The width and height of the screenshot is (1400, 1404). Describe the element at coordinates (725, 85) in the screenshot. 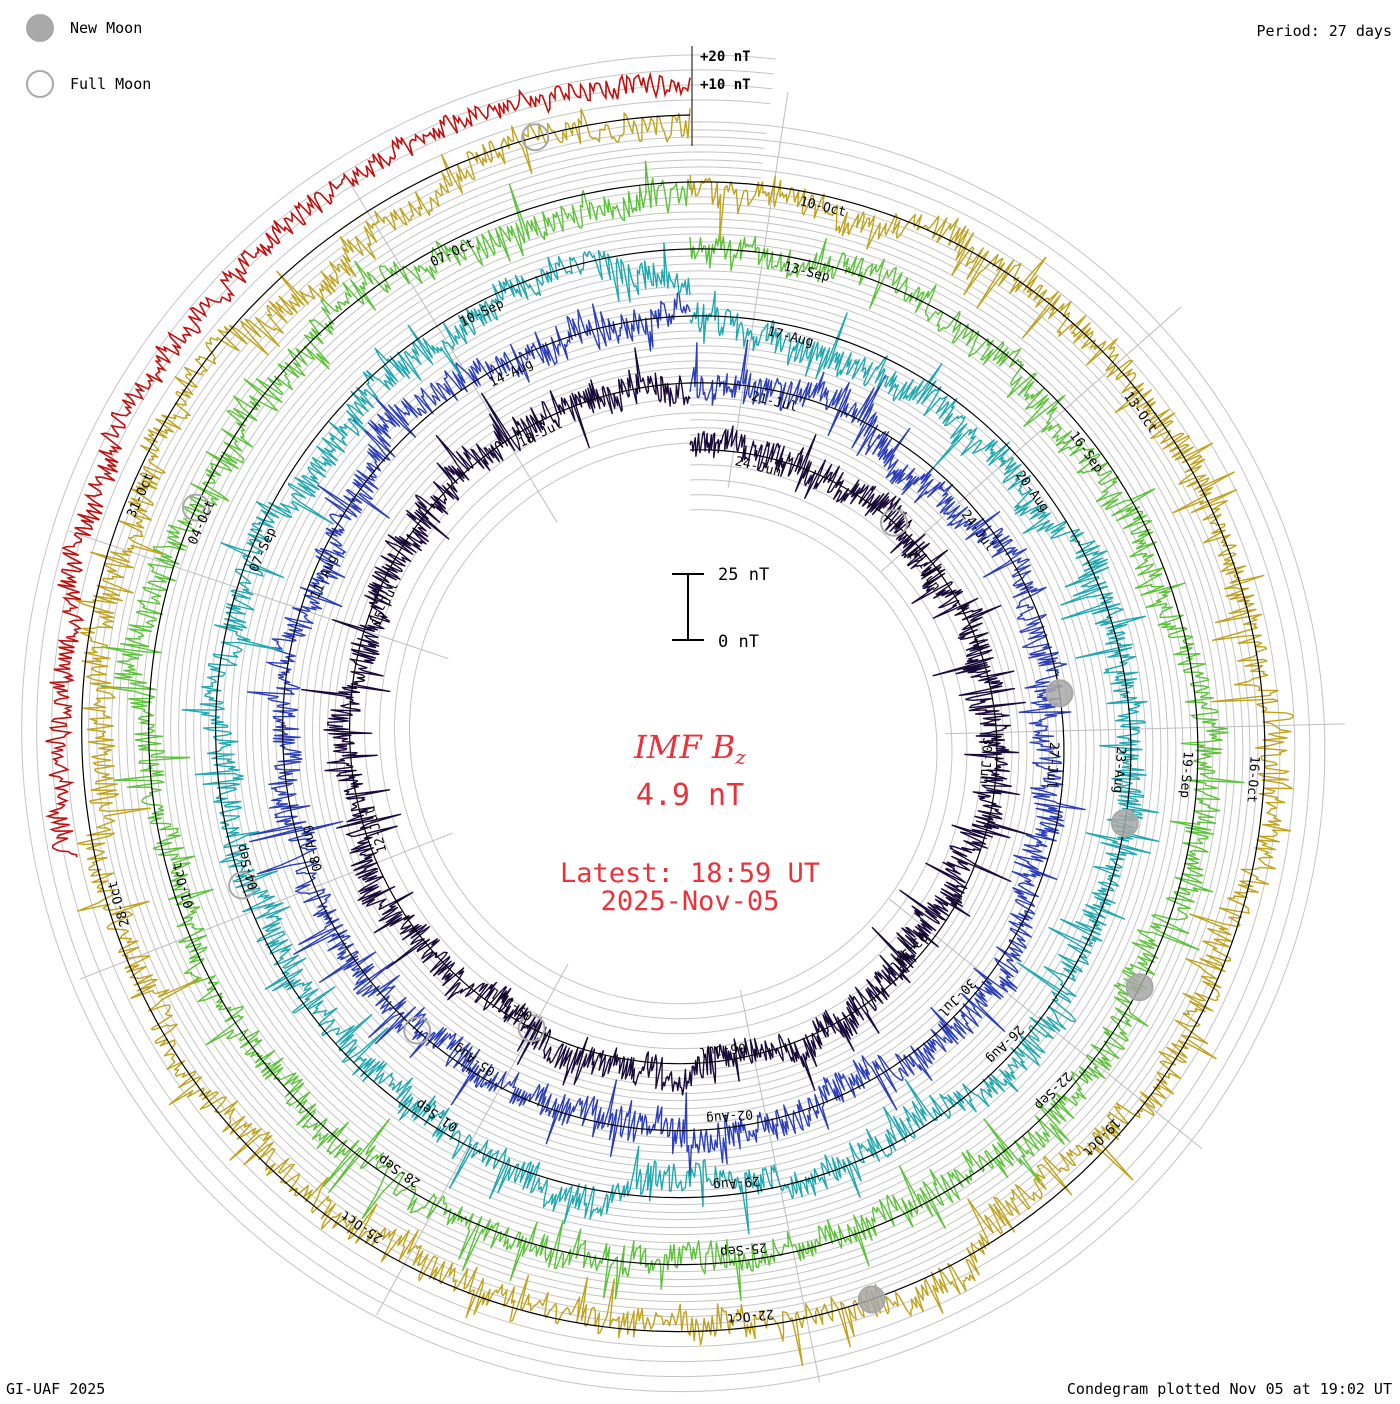

I see `scale-plus10-label: +10 nT` at that location.